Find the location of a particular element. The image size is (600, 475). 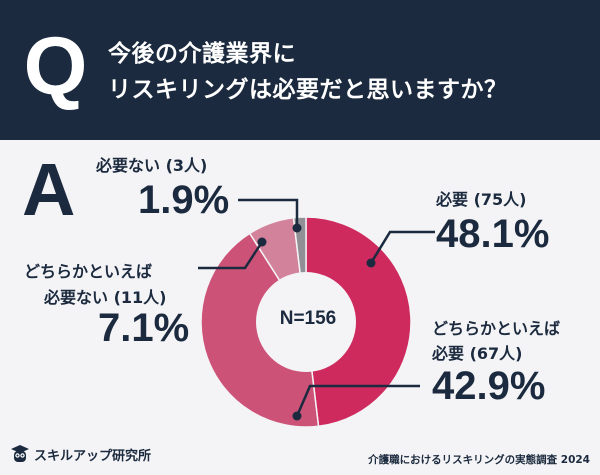

label-somewhat-unnecessary-percent: 7.1% is located at coordinates (144, 328).